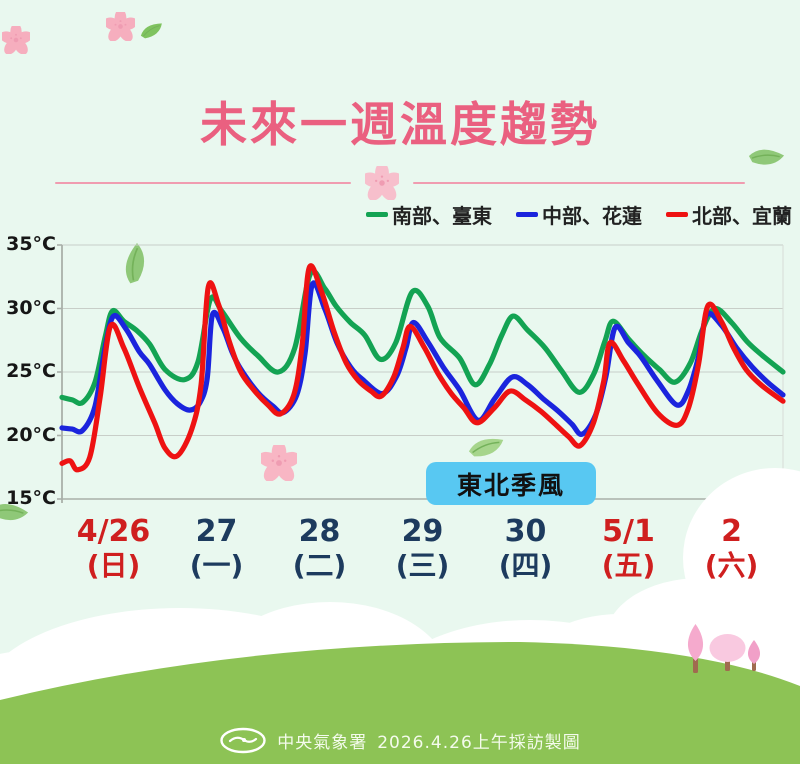 The image size is (800, 764). What do you see at coordinates (113, 548) in the screenshot?
I see `x-axis-day-label: 4/26 (日)` at bounding box center [113, 548].